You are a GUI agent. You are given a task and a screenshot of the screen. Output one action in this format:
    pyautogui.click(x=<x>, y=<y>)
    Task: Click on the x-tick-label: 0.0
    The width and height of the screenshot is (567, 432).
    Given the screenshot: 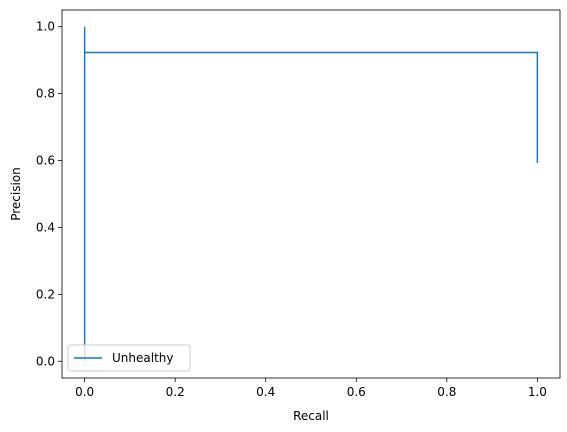 What is the action you would take?
    pyautogui.click(x=84, y=392)
    